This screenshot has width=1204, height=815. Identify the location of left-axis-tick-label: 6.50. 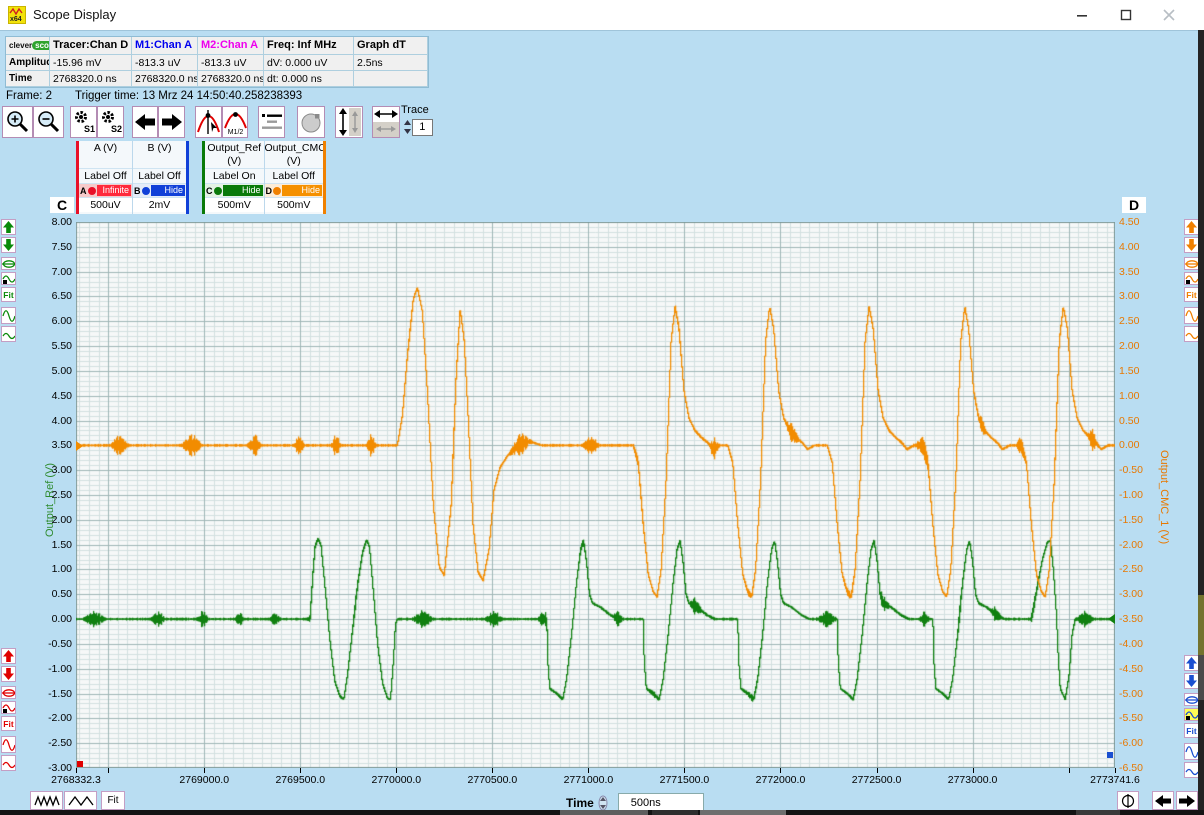
(61, 296).